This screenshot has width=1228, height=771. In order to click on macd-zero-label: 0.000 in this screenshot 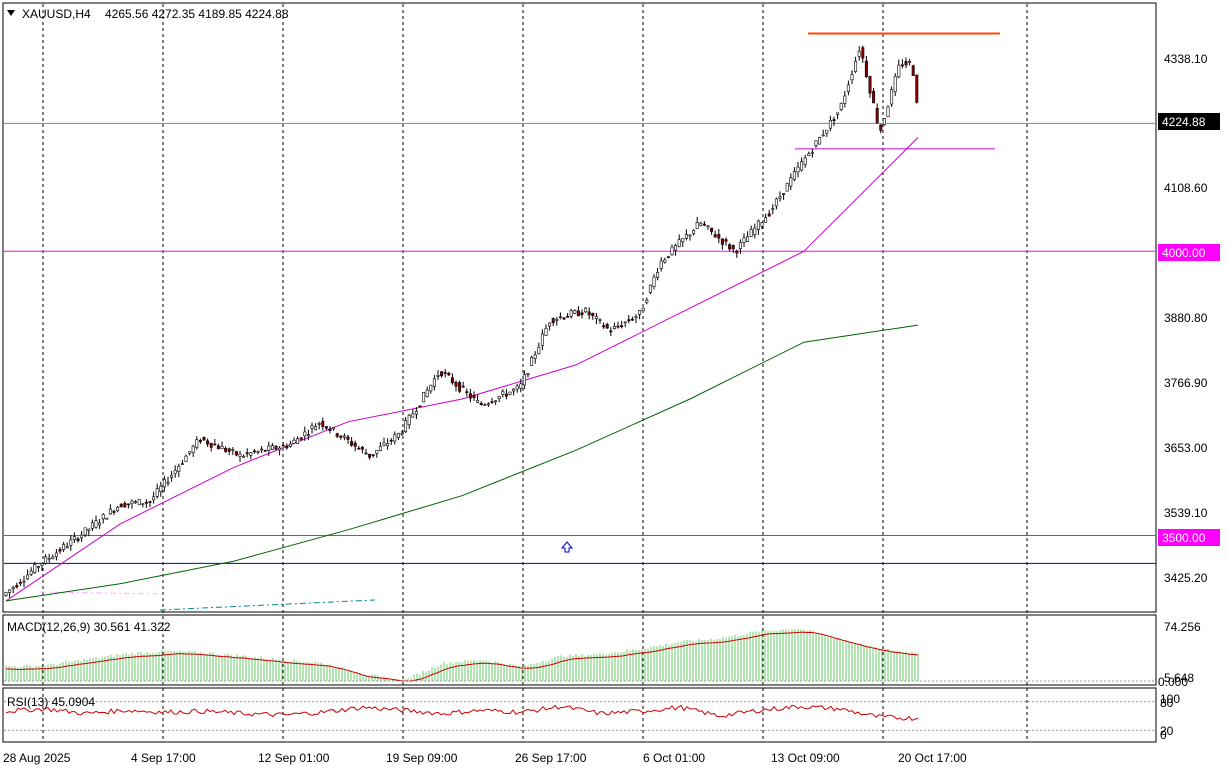, I will do `click(1173, 682)`.